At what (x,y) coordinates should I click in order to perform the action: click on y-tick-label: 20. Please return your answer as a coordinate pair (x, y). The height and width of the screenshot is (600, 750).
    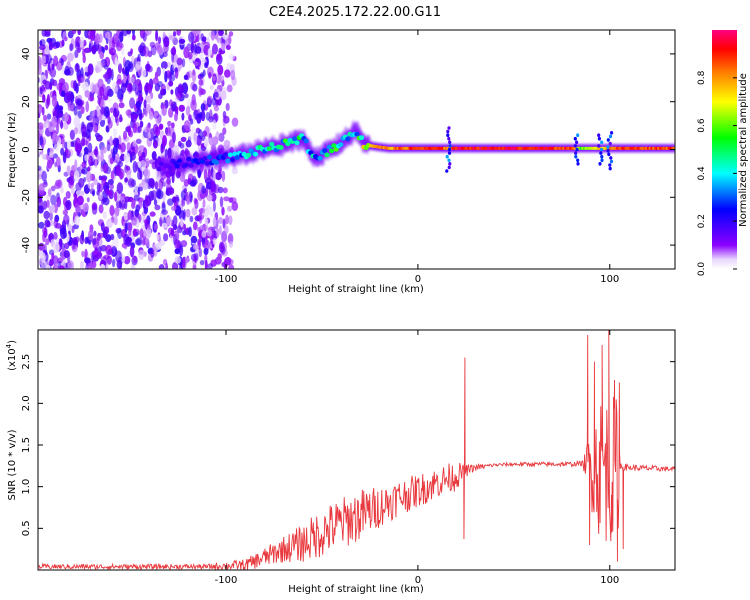
    Looking at the image, I should click on (26, 101).